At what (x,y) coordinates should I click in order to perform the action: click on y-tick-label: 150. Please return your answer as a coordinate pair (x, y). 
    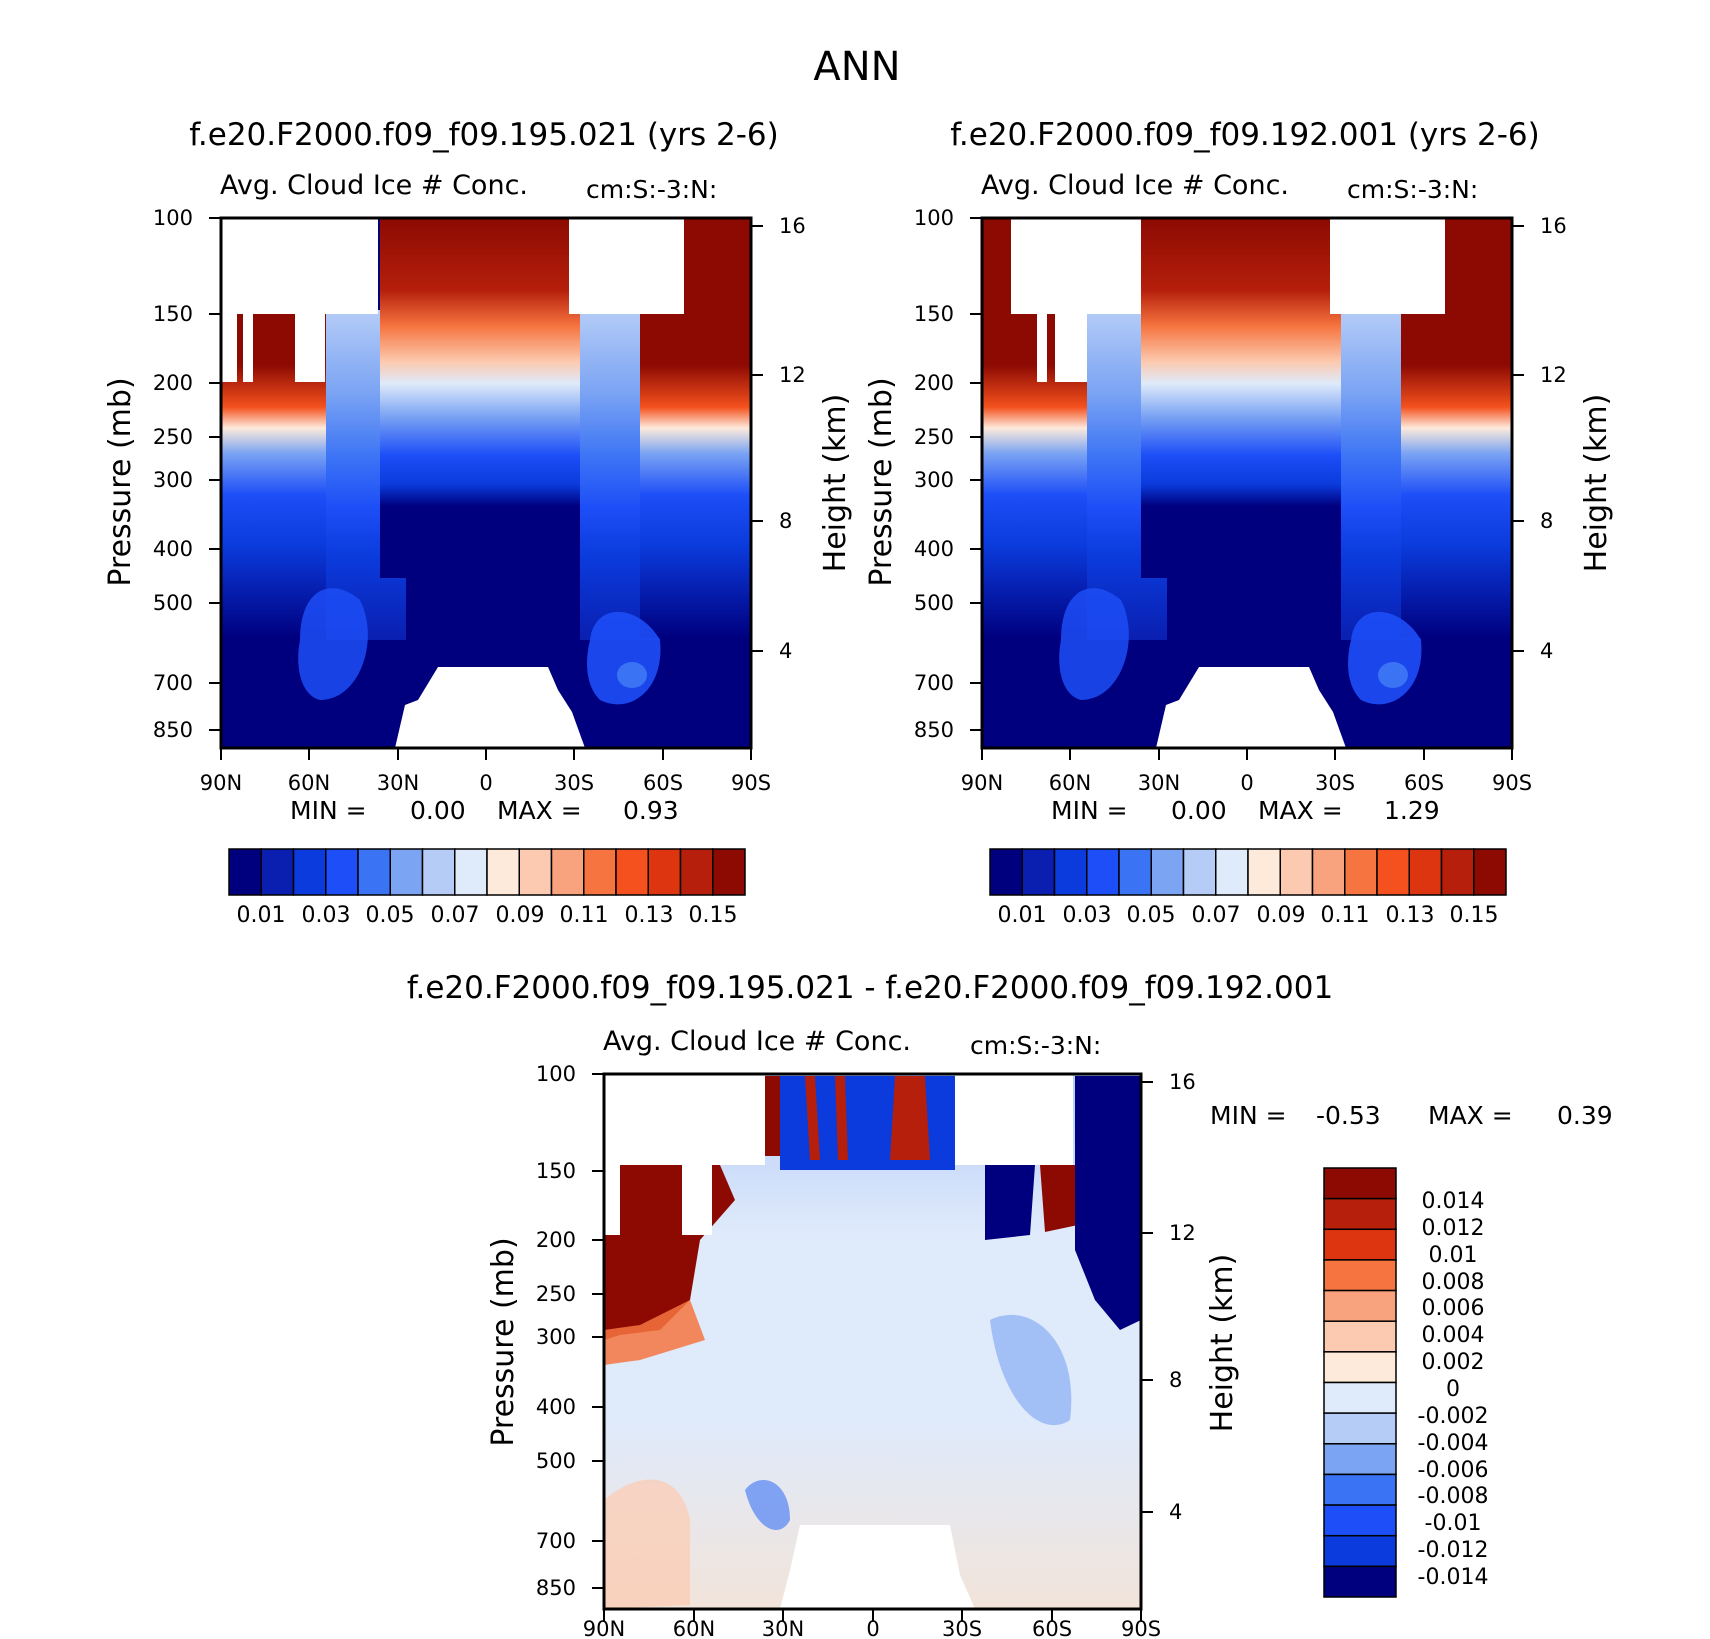
    Looking at the image, I should click on (934, 314).